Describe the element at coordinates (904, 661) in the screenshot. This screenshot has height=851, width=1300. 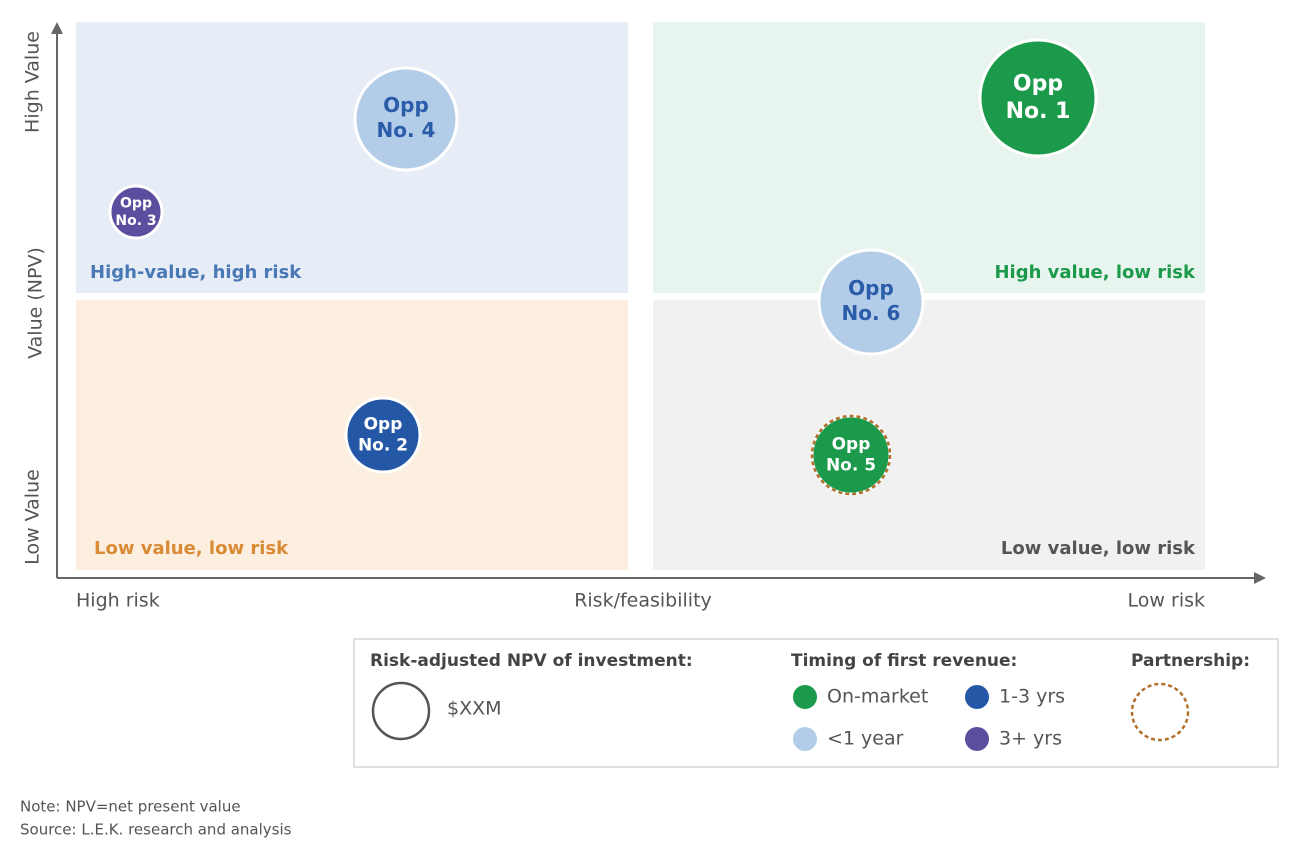
I see `legend-title: Timing of first revenue:` at that location.